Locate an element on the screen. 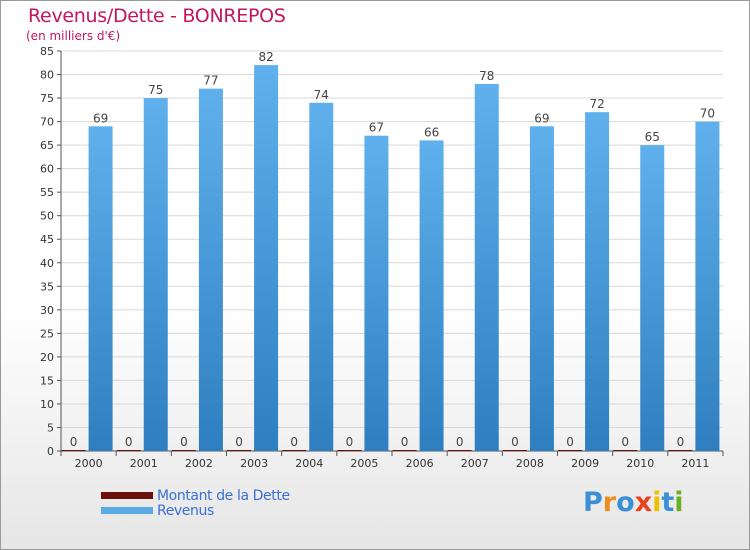 The image size is (750, 550). data-label-revenus: 82 is located at coordinates (265, 57).